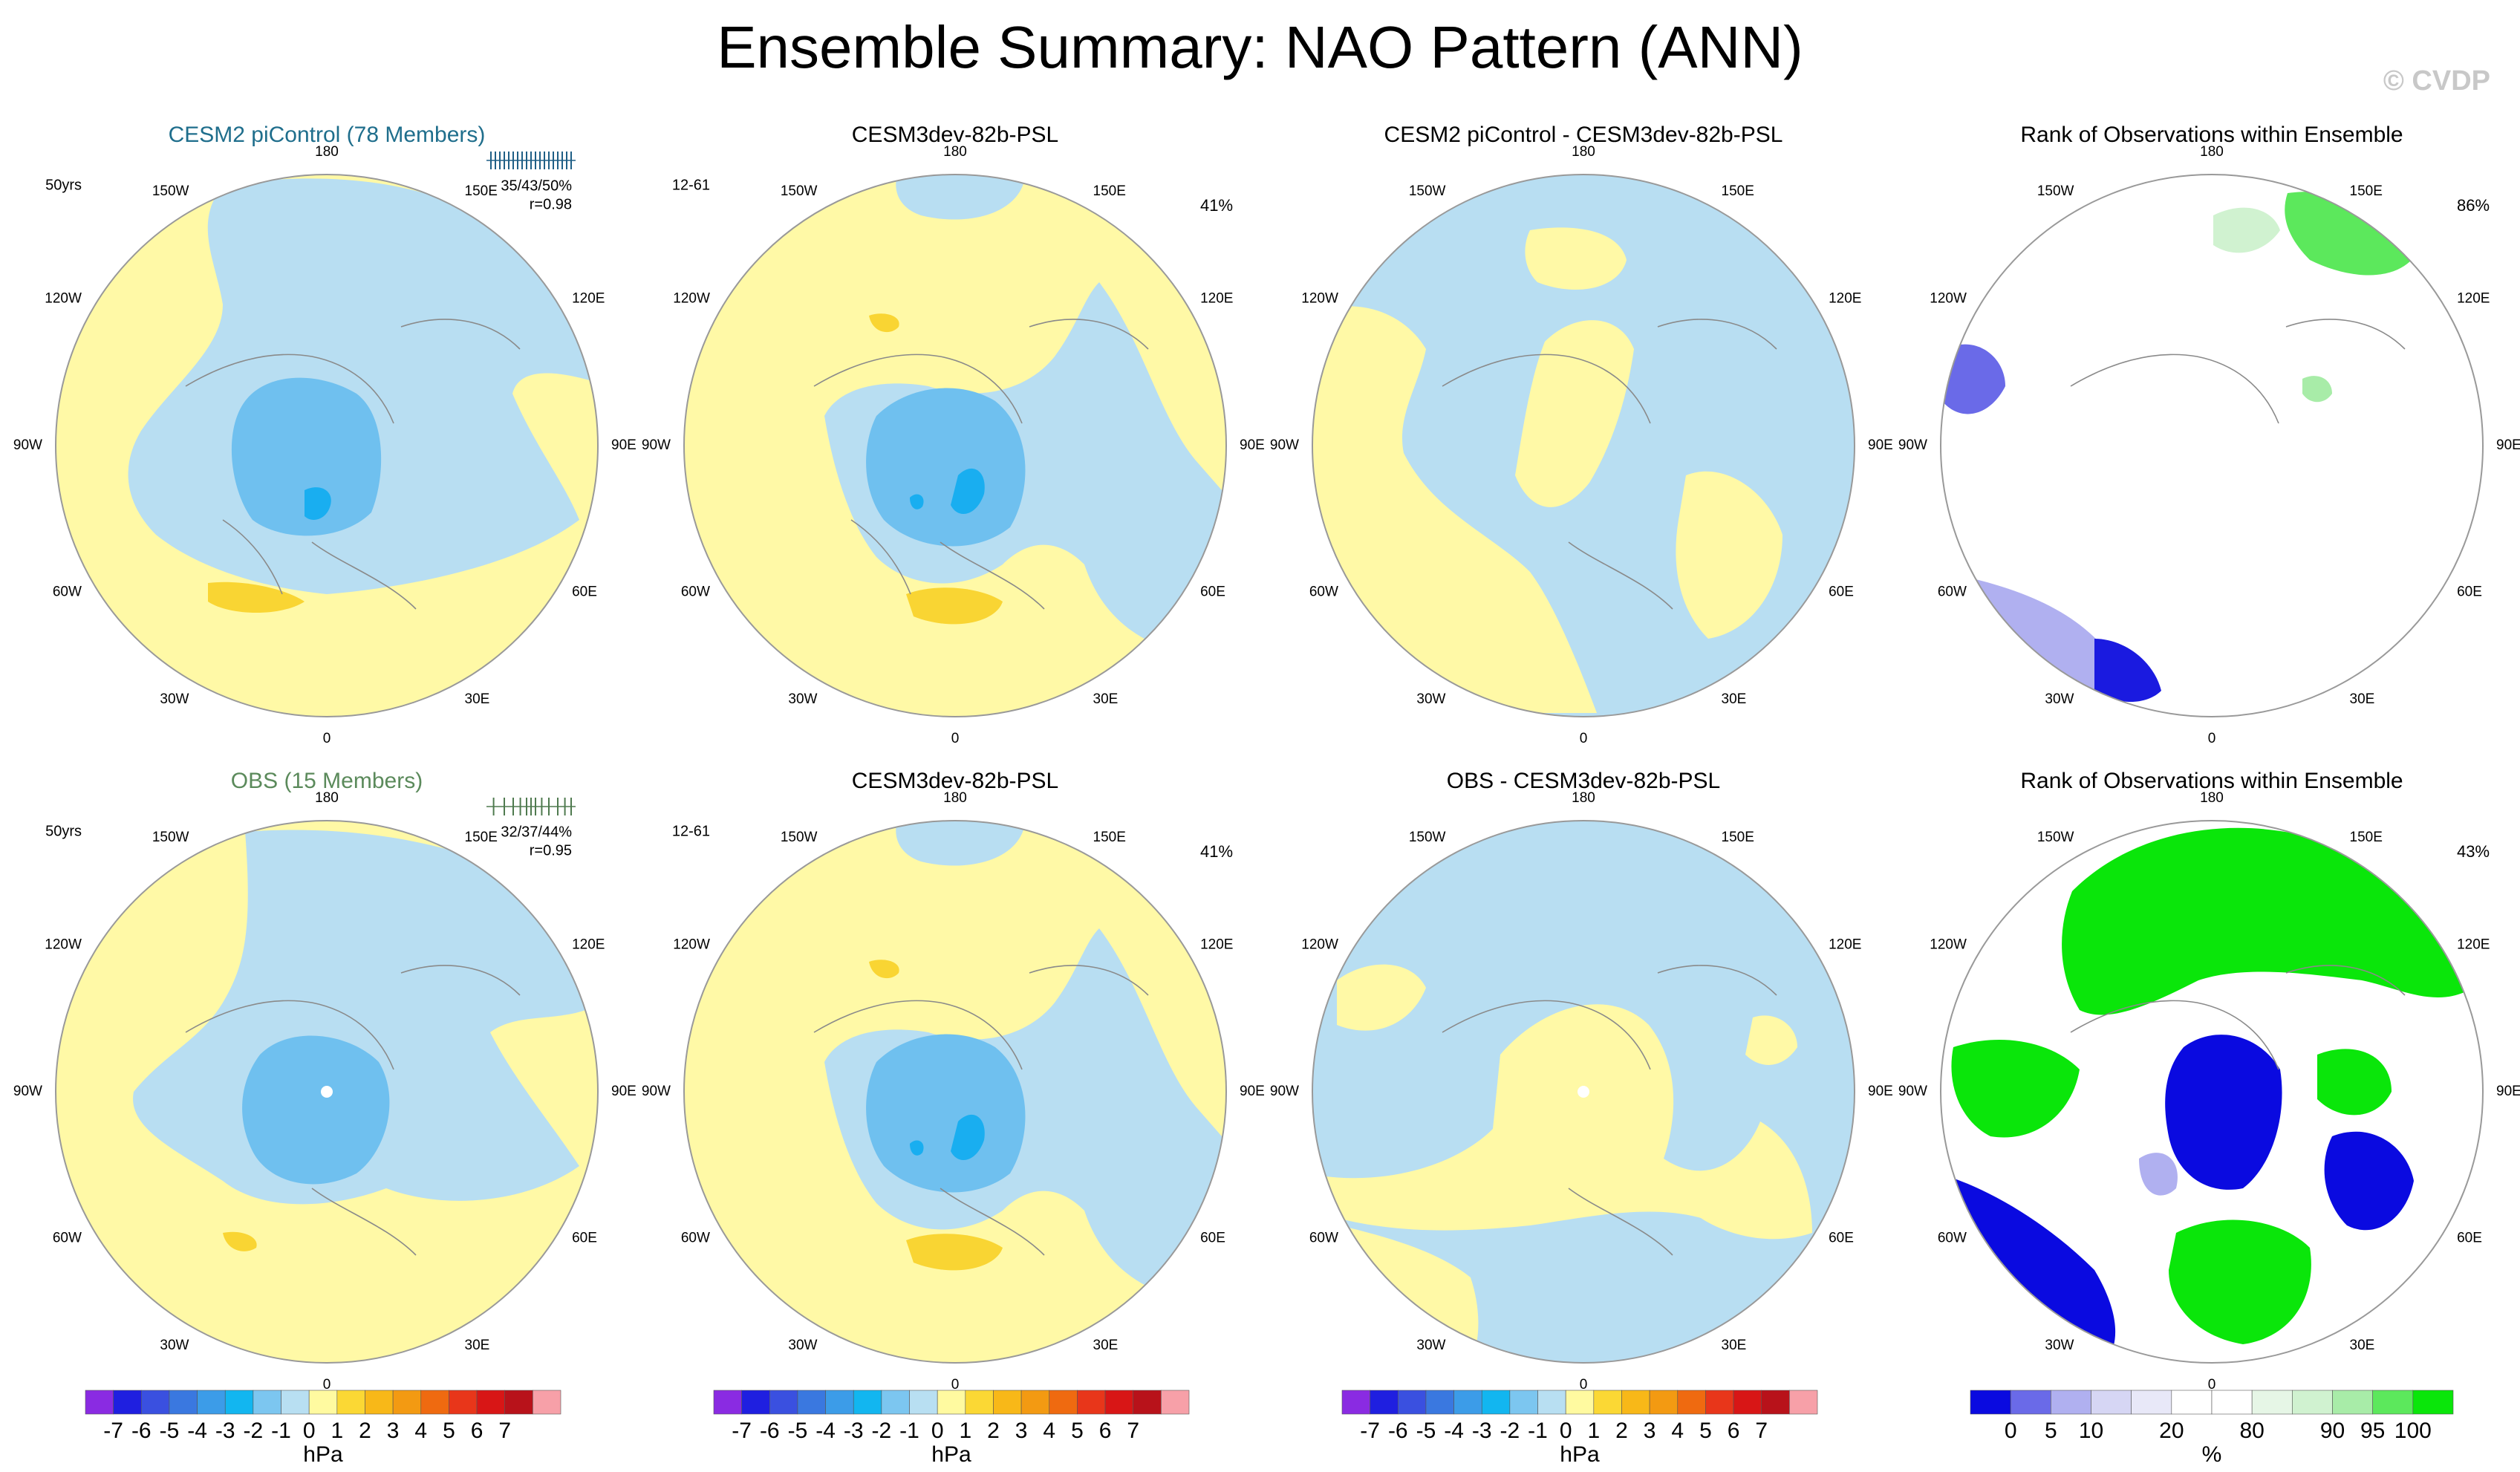  I want to click on left-label: 50yrs, so click(64, 831).